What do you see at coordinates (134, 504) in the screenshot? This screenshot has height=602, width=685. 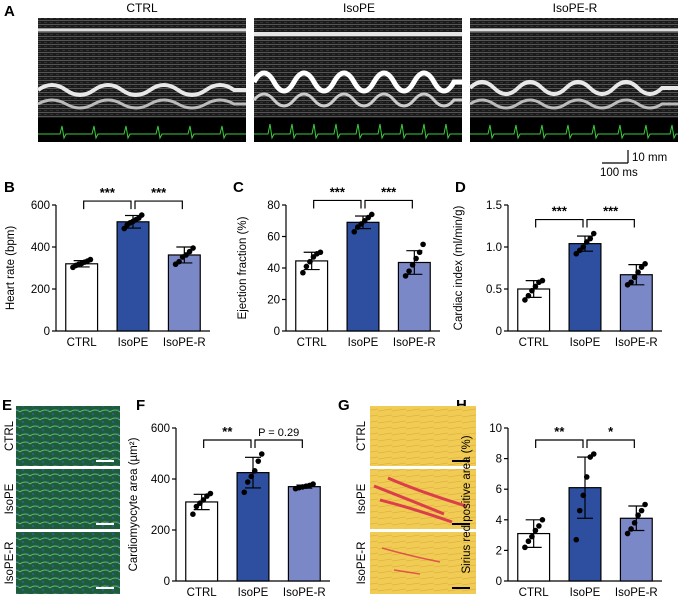 I see `y-axis-label: Cardiomyocyte area (µm²)` at bounding box center [134, 504].